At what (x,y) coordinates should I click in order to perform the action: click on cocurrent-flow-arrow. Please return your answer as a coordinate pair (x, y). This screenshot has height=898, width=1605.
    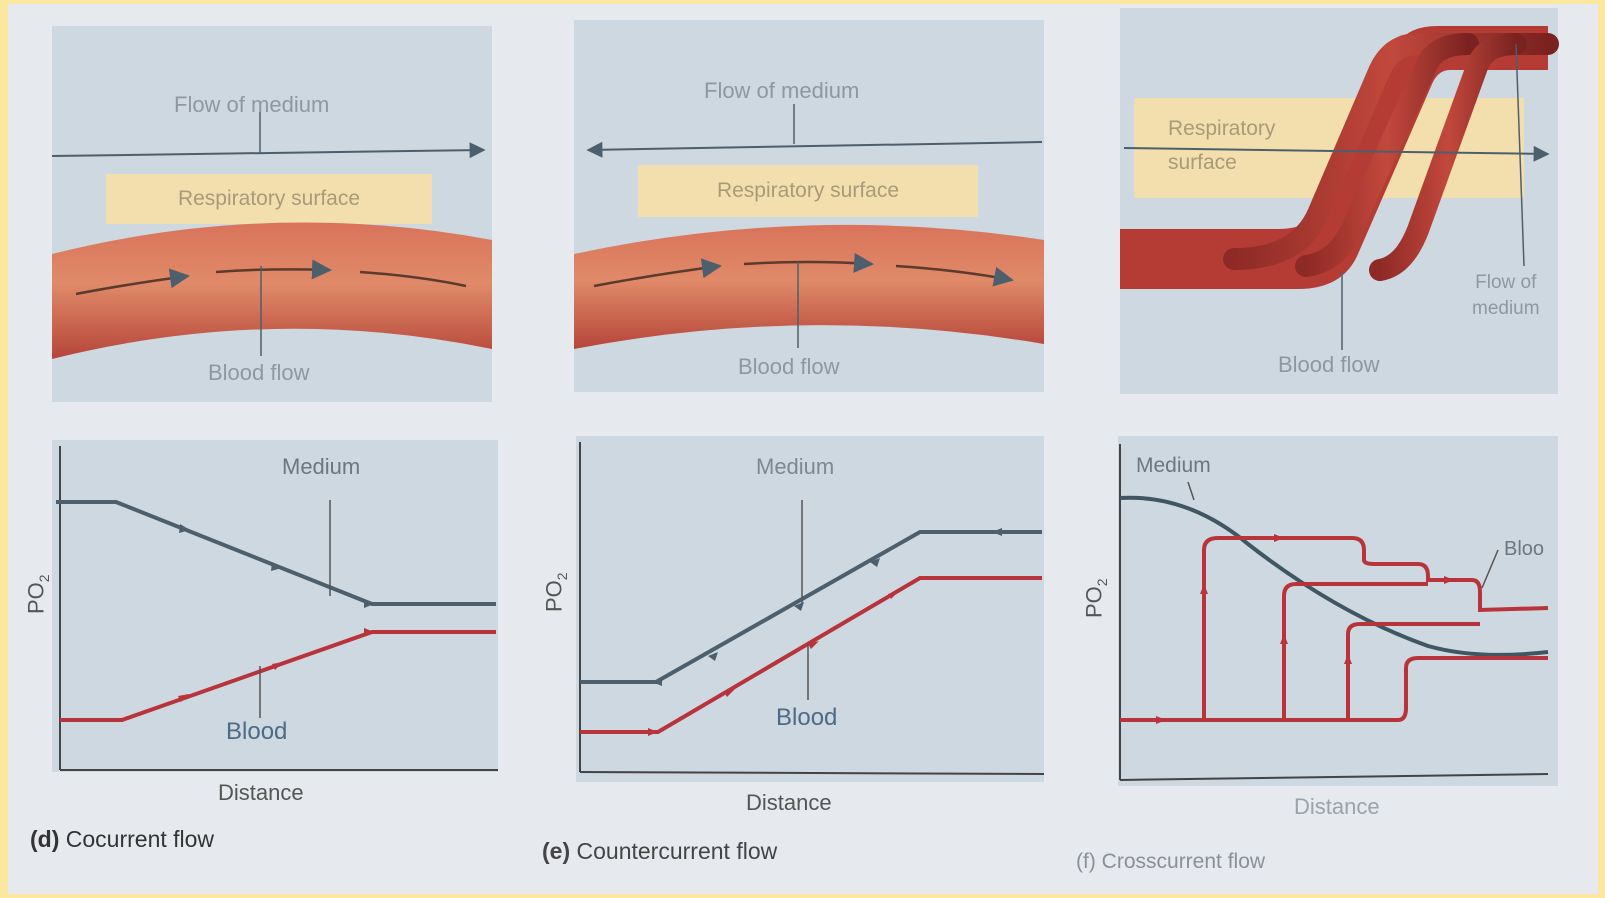
    Looking at the image, I should click on (268, 135).